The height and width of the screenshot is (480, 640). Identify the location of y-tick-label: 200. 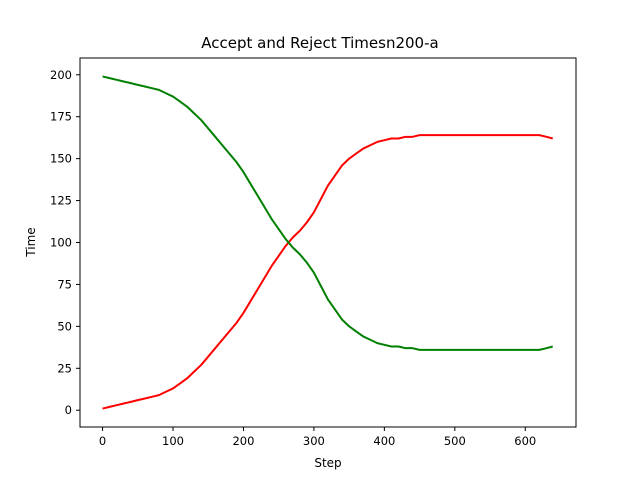
(61, 75).